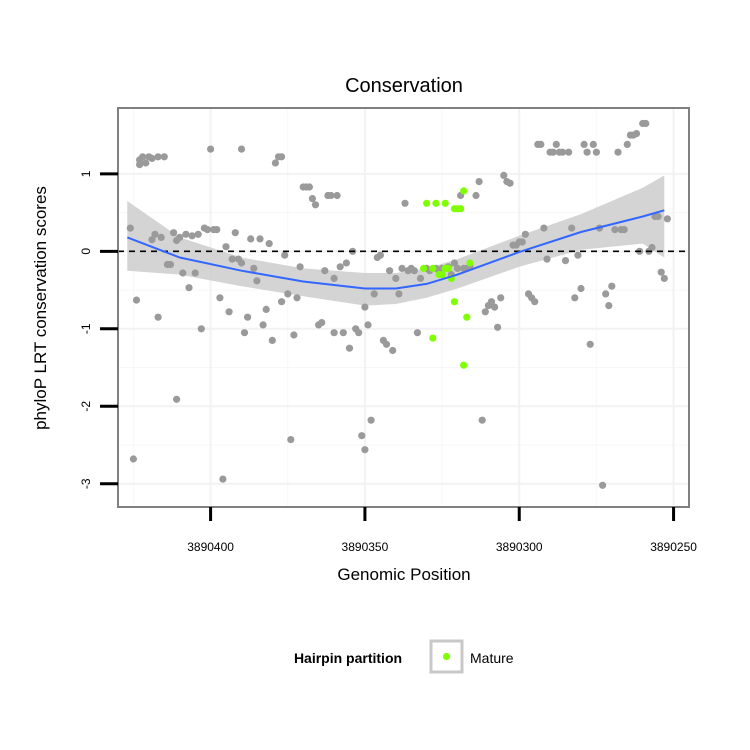 This screenshot has width=750, height=750. Describe the element at coordinates (395, 249) in the screenshot. I see `smooth-trend-line` at that location.